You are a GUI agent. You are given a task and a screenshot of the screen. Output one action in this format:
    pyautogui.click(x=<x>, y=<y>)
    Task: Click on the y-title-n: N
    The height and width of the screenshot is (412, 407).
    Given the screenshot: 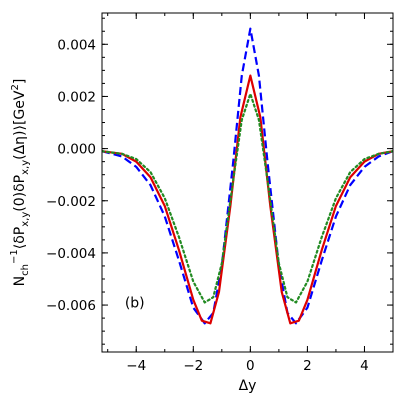 What is the action you would take?
    pyautogui.click(x=20, y=281)
    